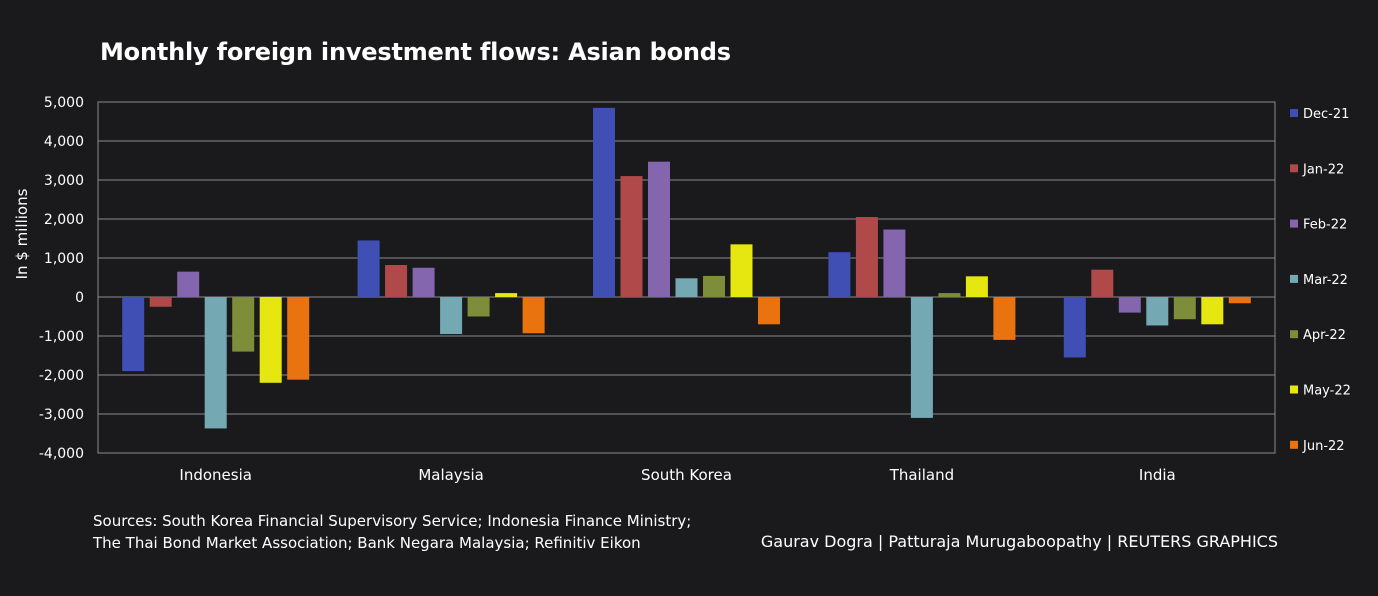  I want to click on y-tick-label: -1,000, so click(61, 337).